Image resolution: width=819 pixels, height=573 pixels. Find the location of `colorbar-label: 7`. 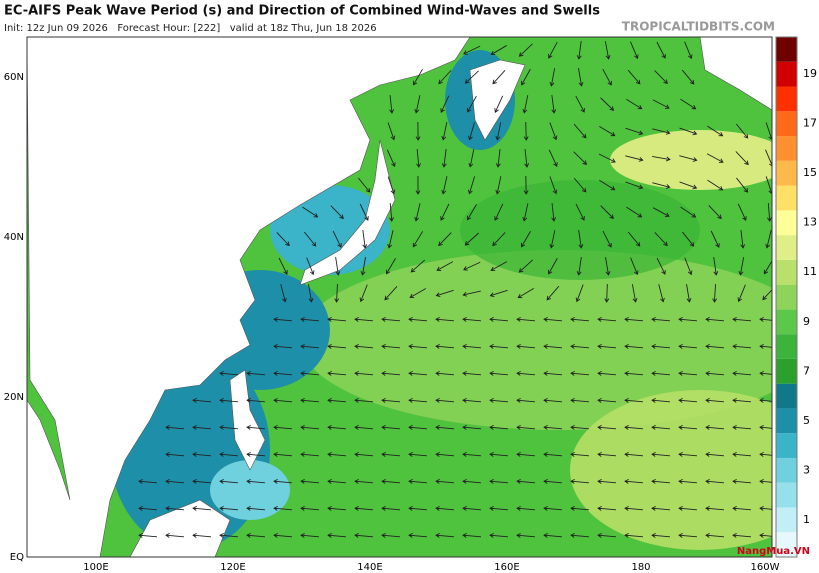

colorbar-label: 7 is located at coordinates (806, 370).